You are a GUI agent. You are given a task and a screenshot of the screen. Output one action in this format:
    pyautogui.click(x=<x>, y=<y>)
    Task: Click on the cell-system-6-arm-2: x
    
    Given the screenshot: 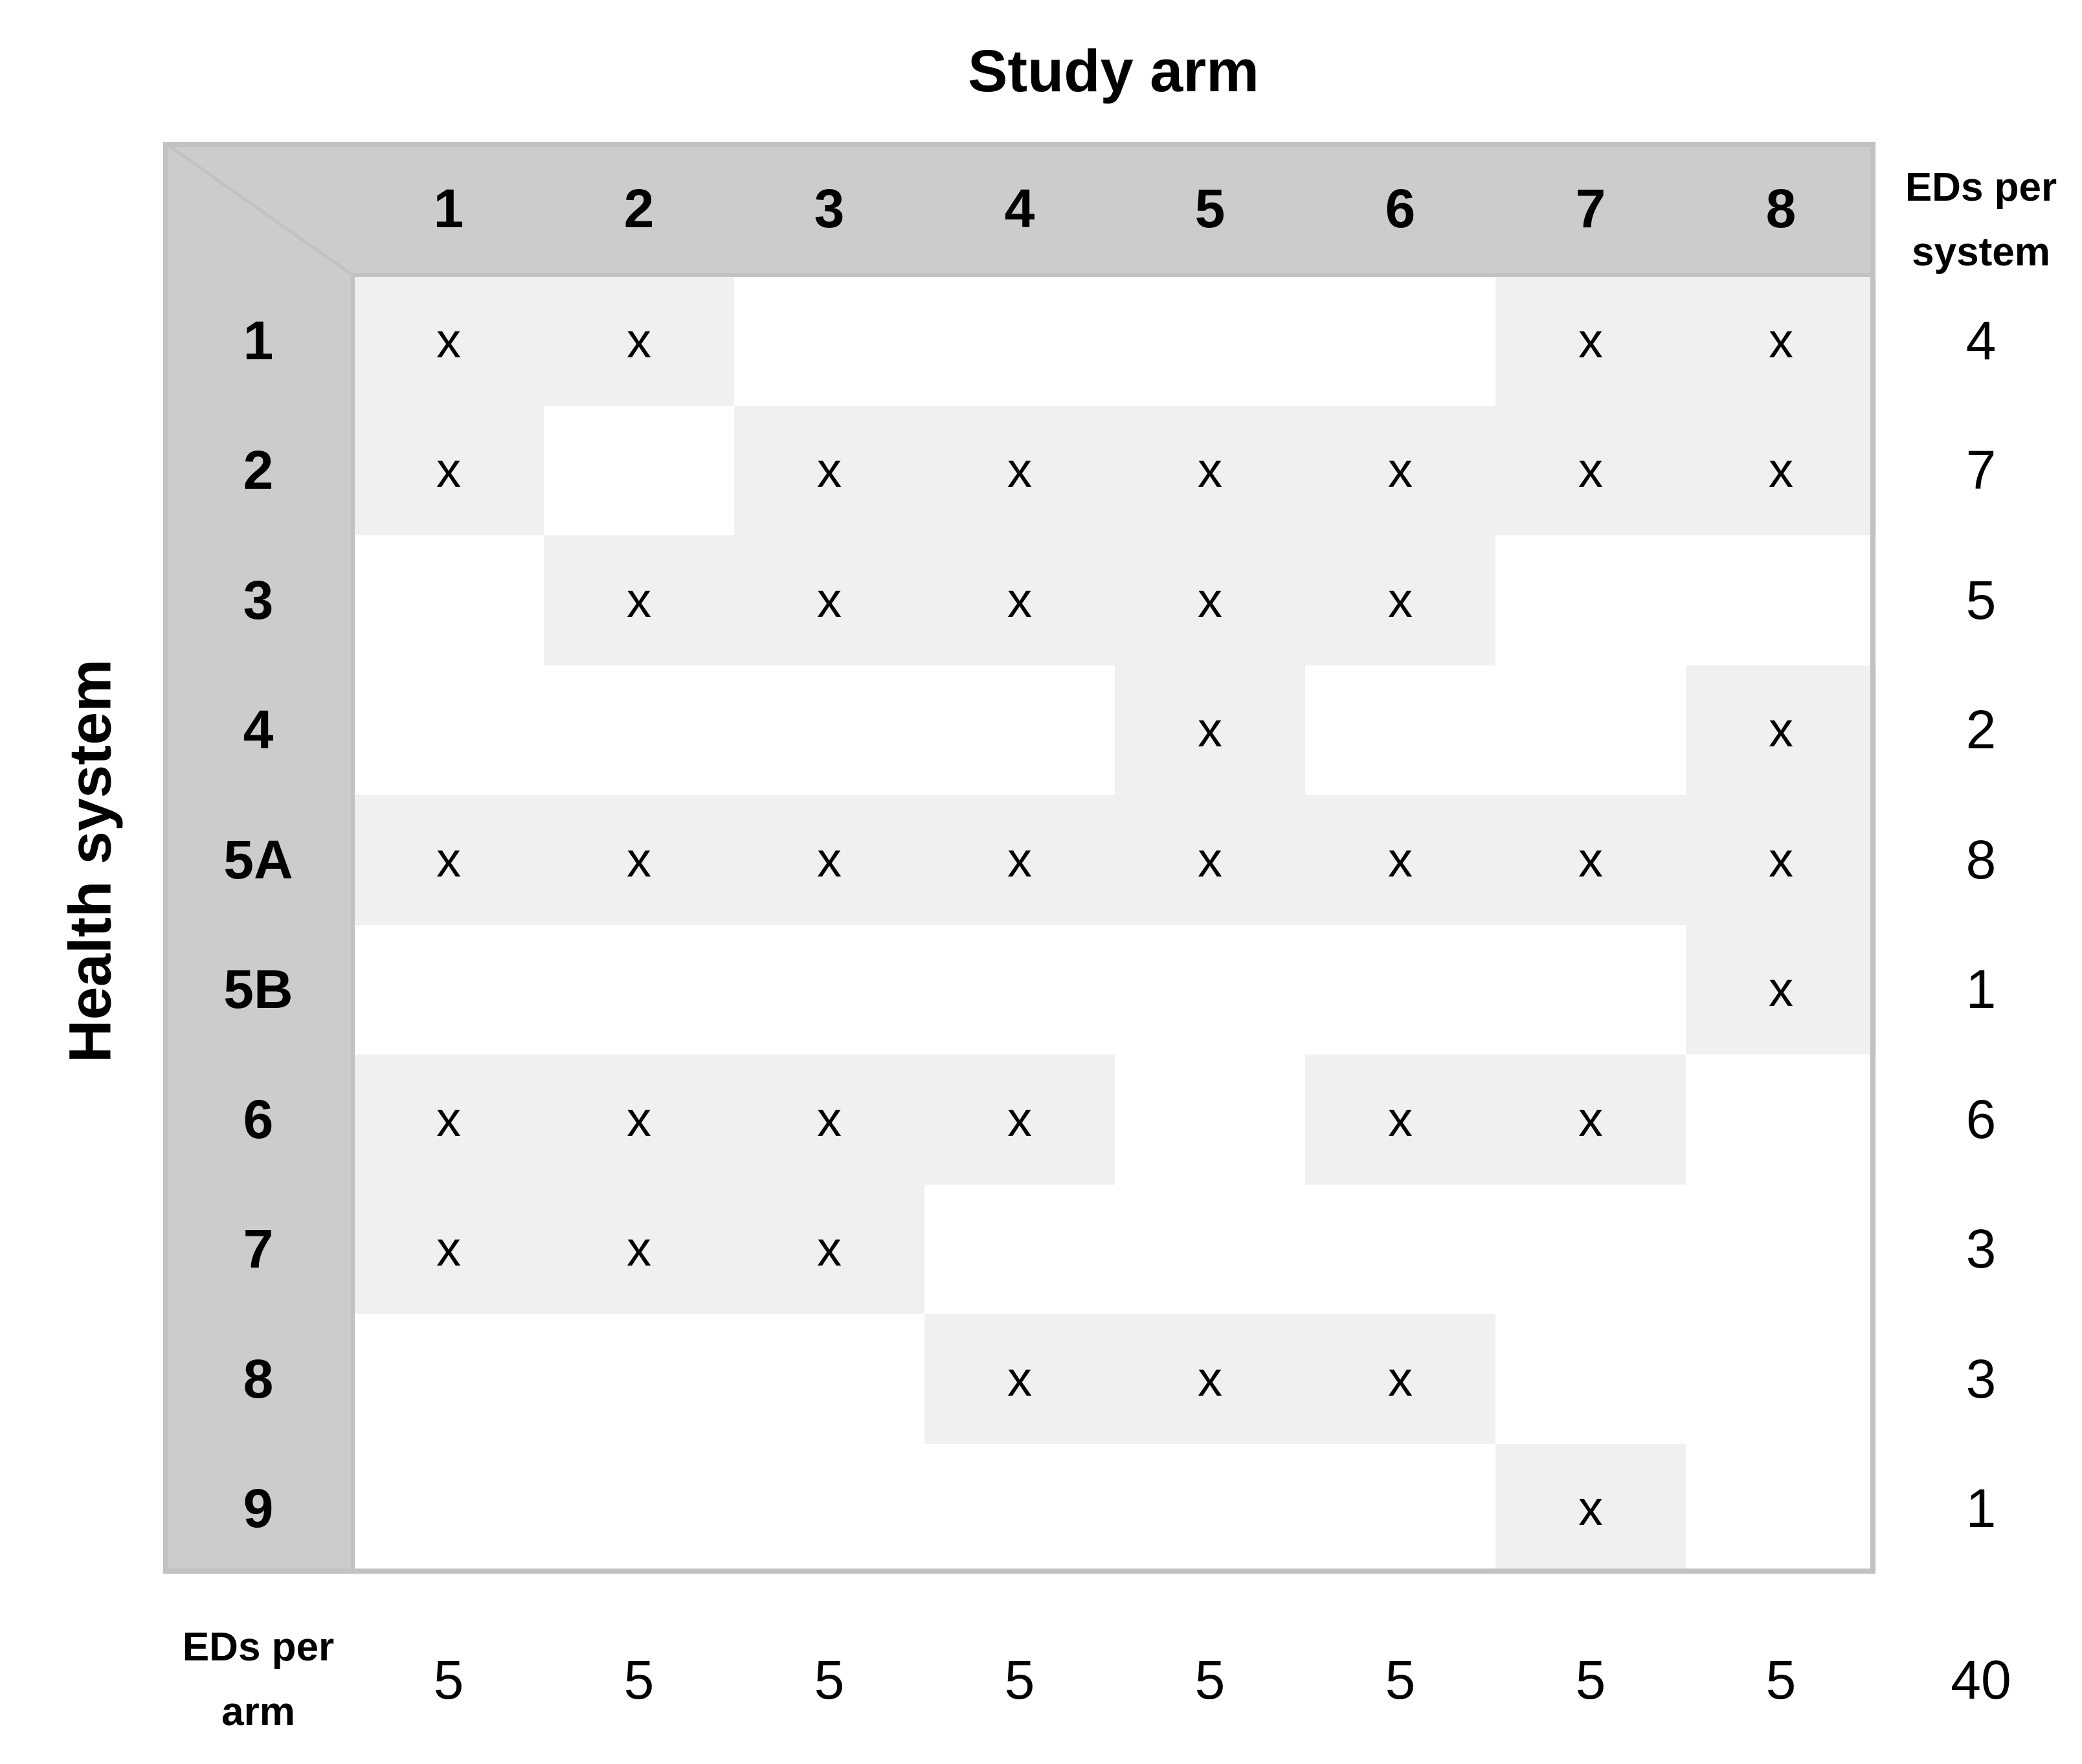 What is the action you would take?
    pyautogui.click(x=639, y=1120)
    